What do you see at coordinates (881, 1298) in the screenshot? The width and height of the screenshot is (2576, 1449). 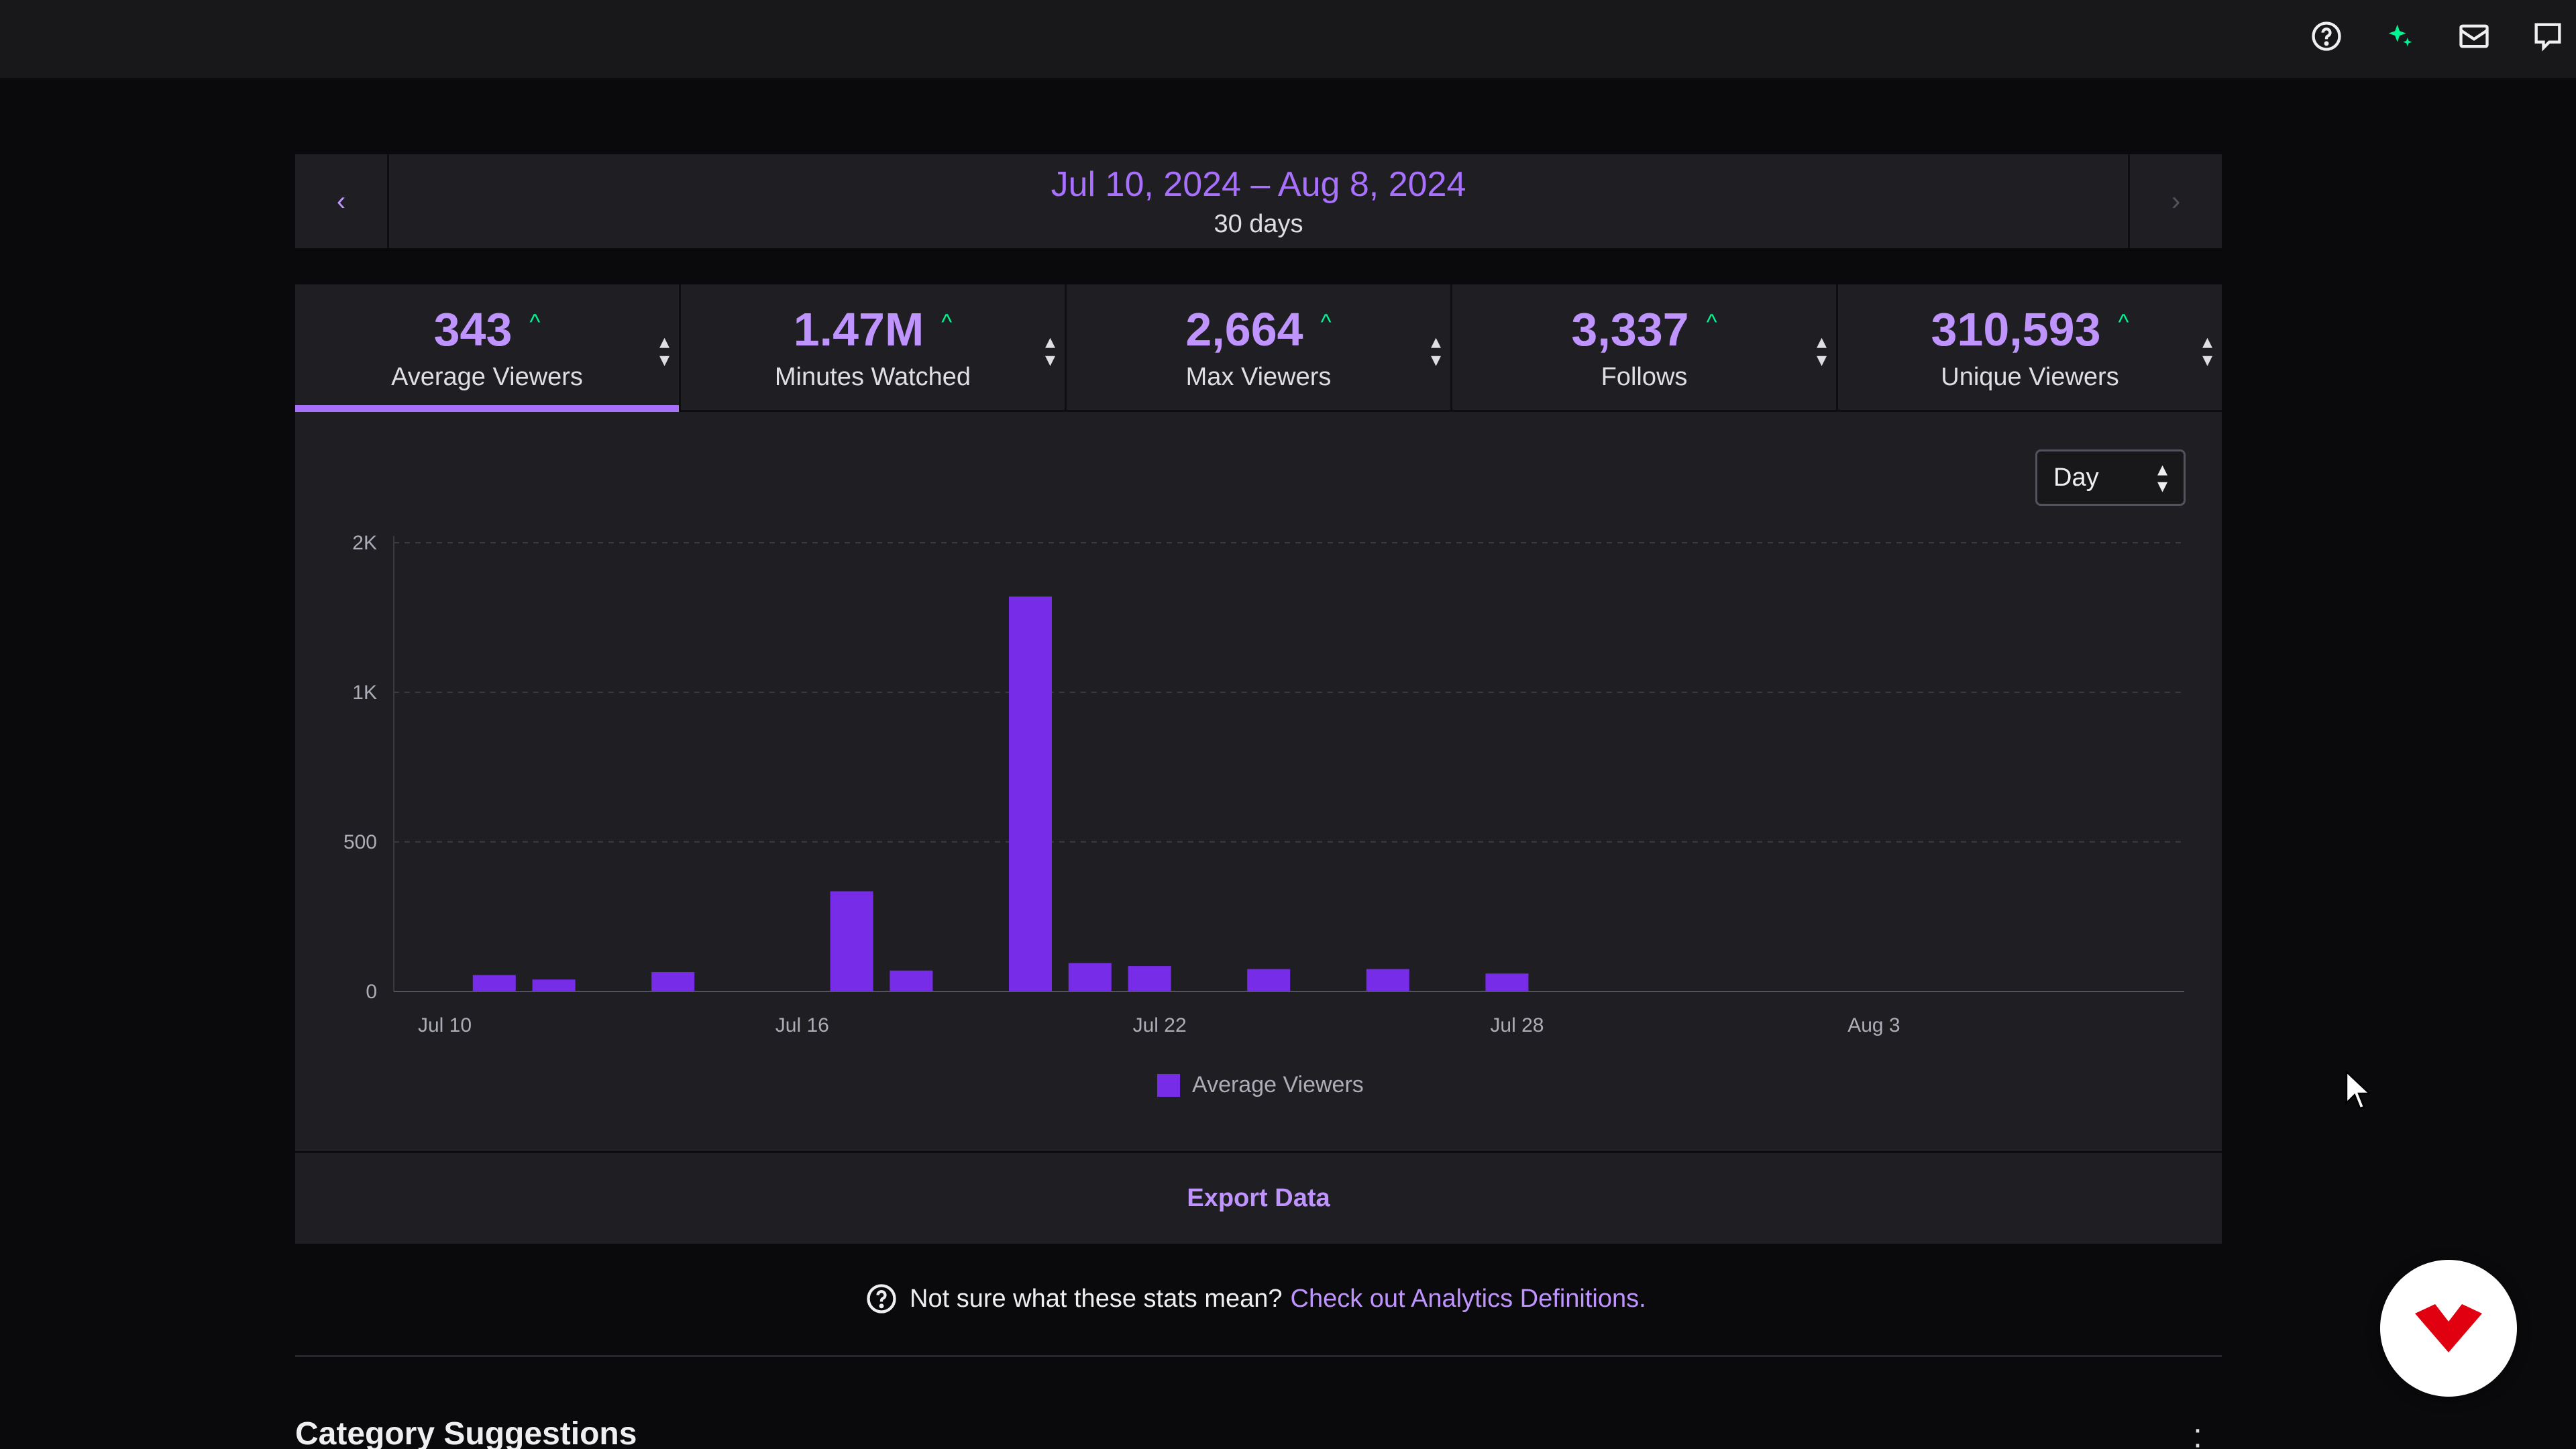 I see `help-circle-icon` at bounding box center [881, 1298].